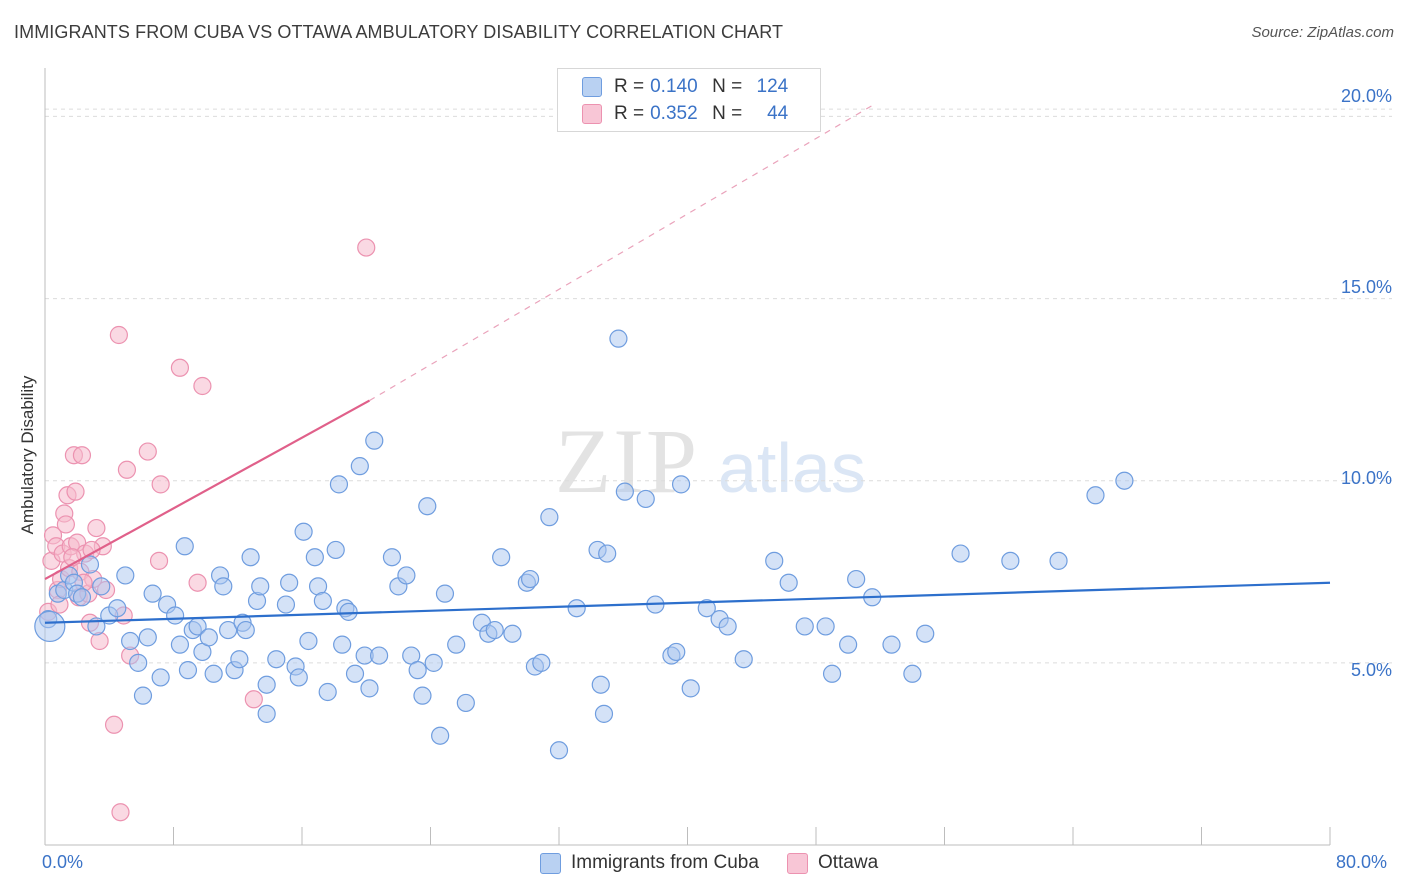 This screenshot has width=1406, height=892. What do you see at coordinates (1371, 670) in the screenshot?
I see `y-tick-5: 5.0%` at bounding box center [1371, 670].